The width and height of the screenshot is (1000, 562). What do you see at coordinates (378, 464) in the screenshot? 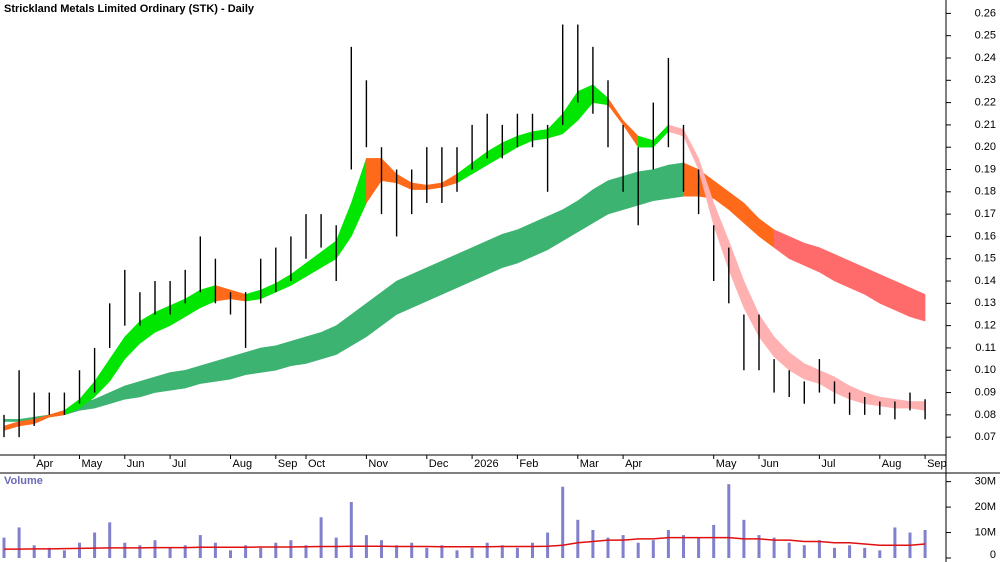
I see `x-tick-label: Nov` at bounding box center [378, 464].